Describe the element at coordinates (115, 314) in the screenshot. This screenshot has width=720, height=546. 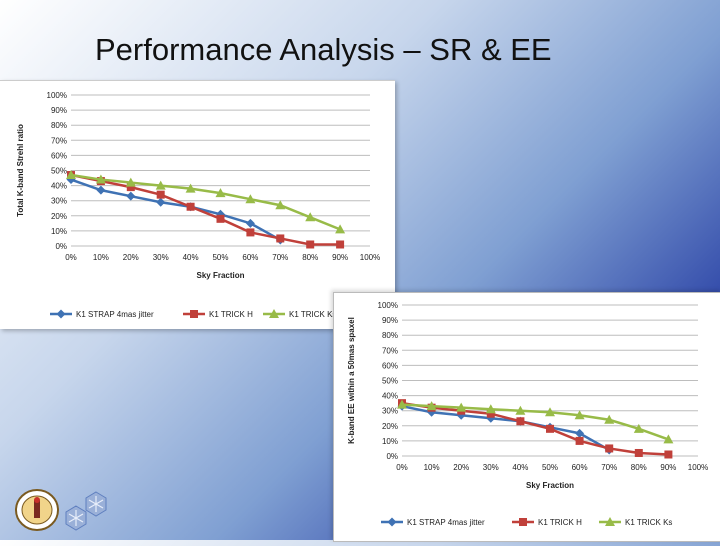
I see `strehl-legend-label-0: K1 STRAP 4mas jitter` at that location.